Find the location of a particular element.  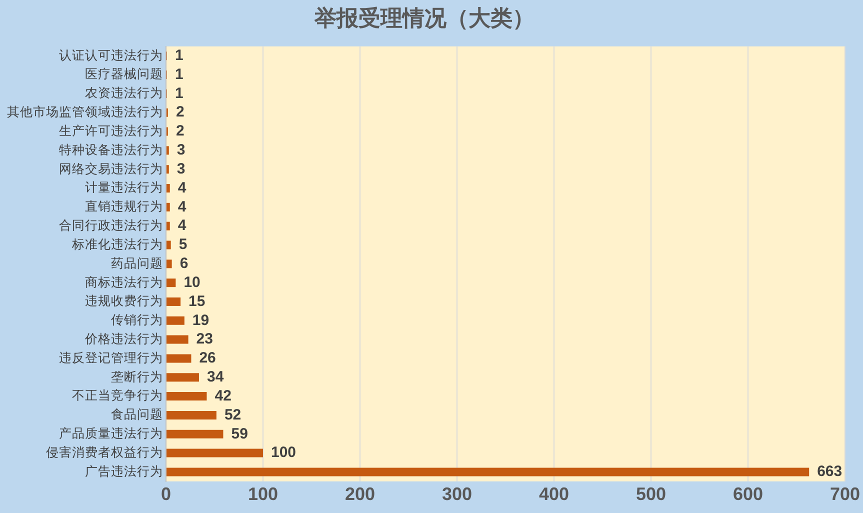

x-tick-label: 700 is located at coordinates (845, 494).